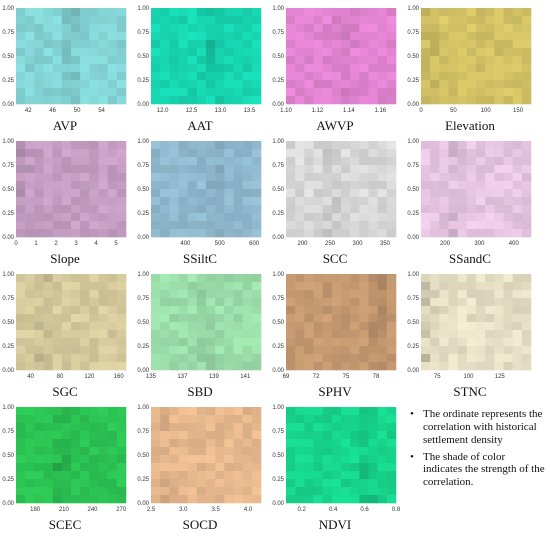 The image size is (550, 538). I want to click on panel-title: AAT, so click(200, 125).